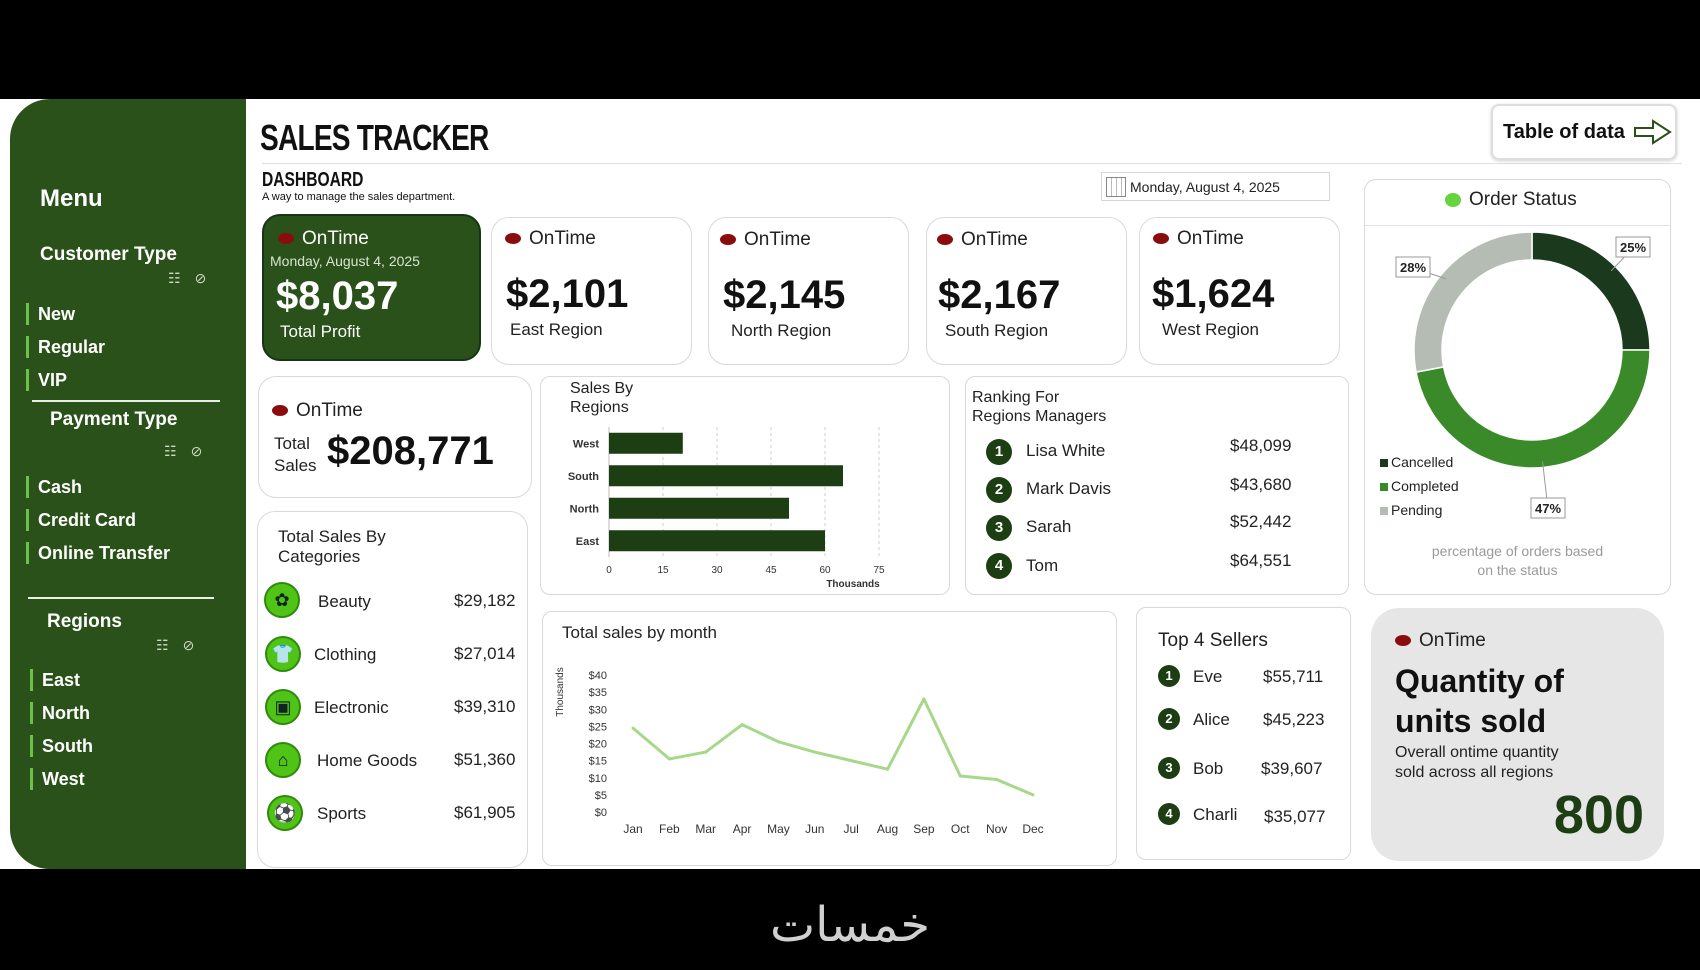 This screenshot has height=970, width=1700. Describe the element at coordinates (1049, 526) in the screenshot. I see `manager-name: Sarah` at that location.